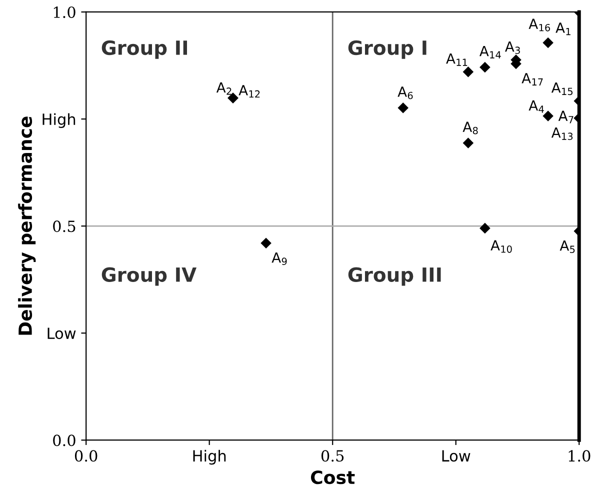 The image size is (602, 499). I want to click on annotation: Group IV, so click(149, 276).